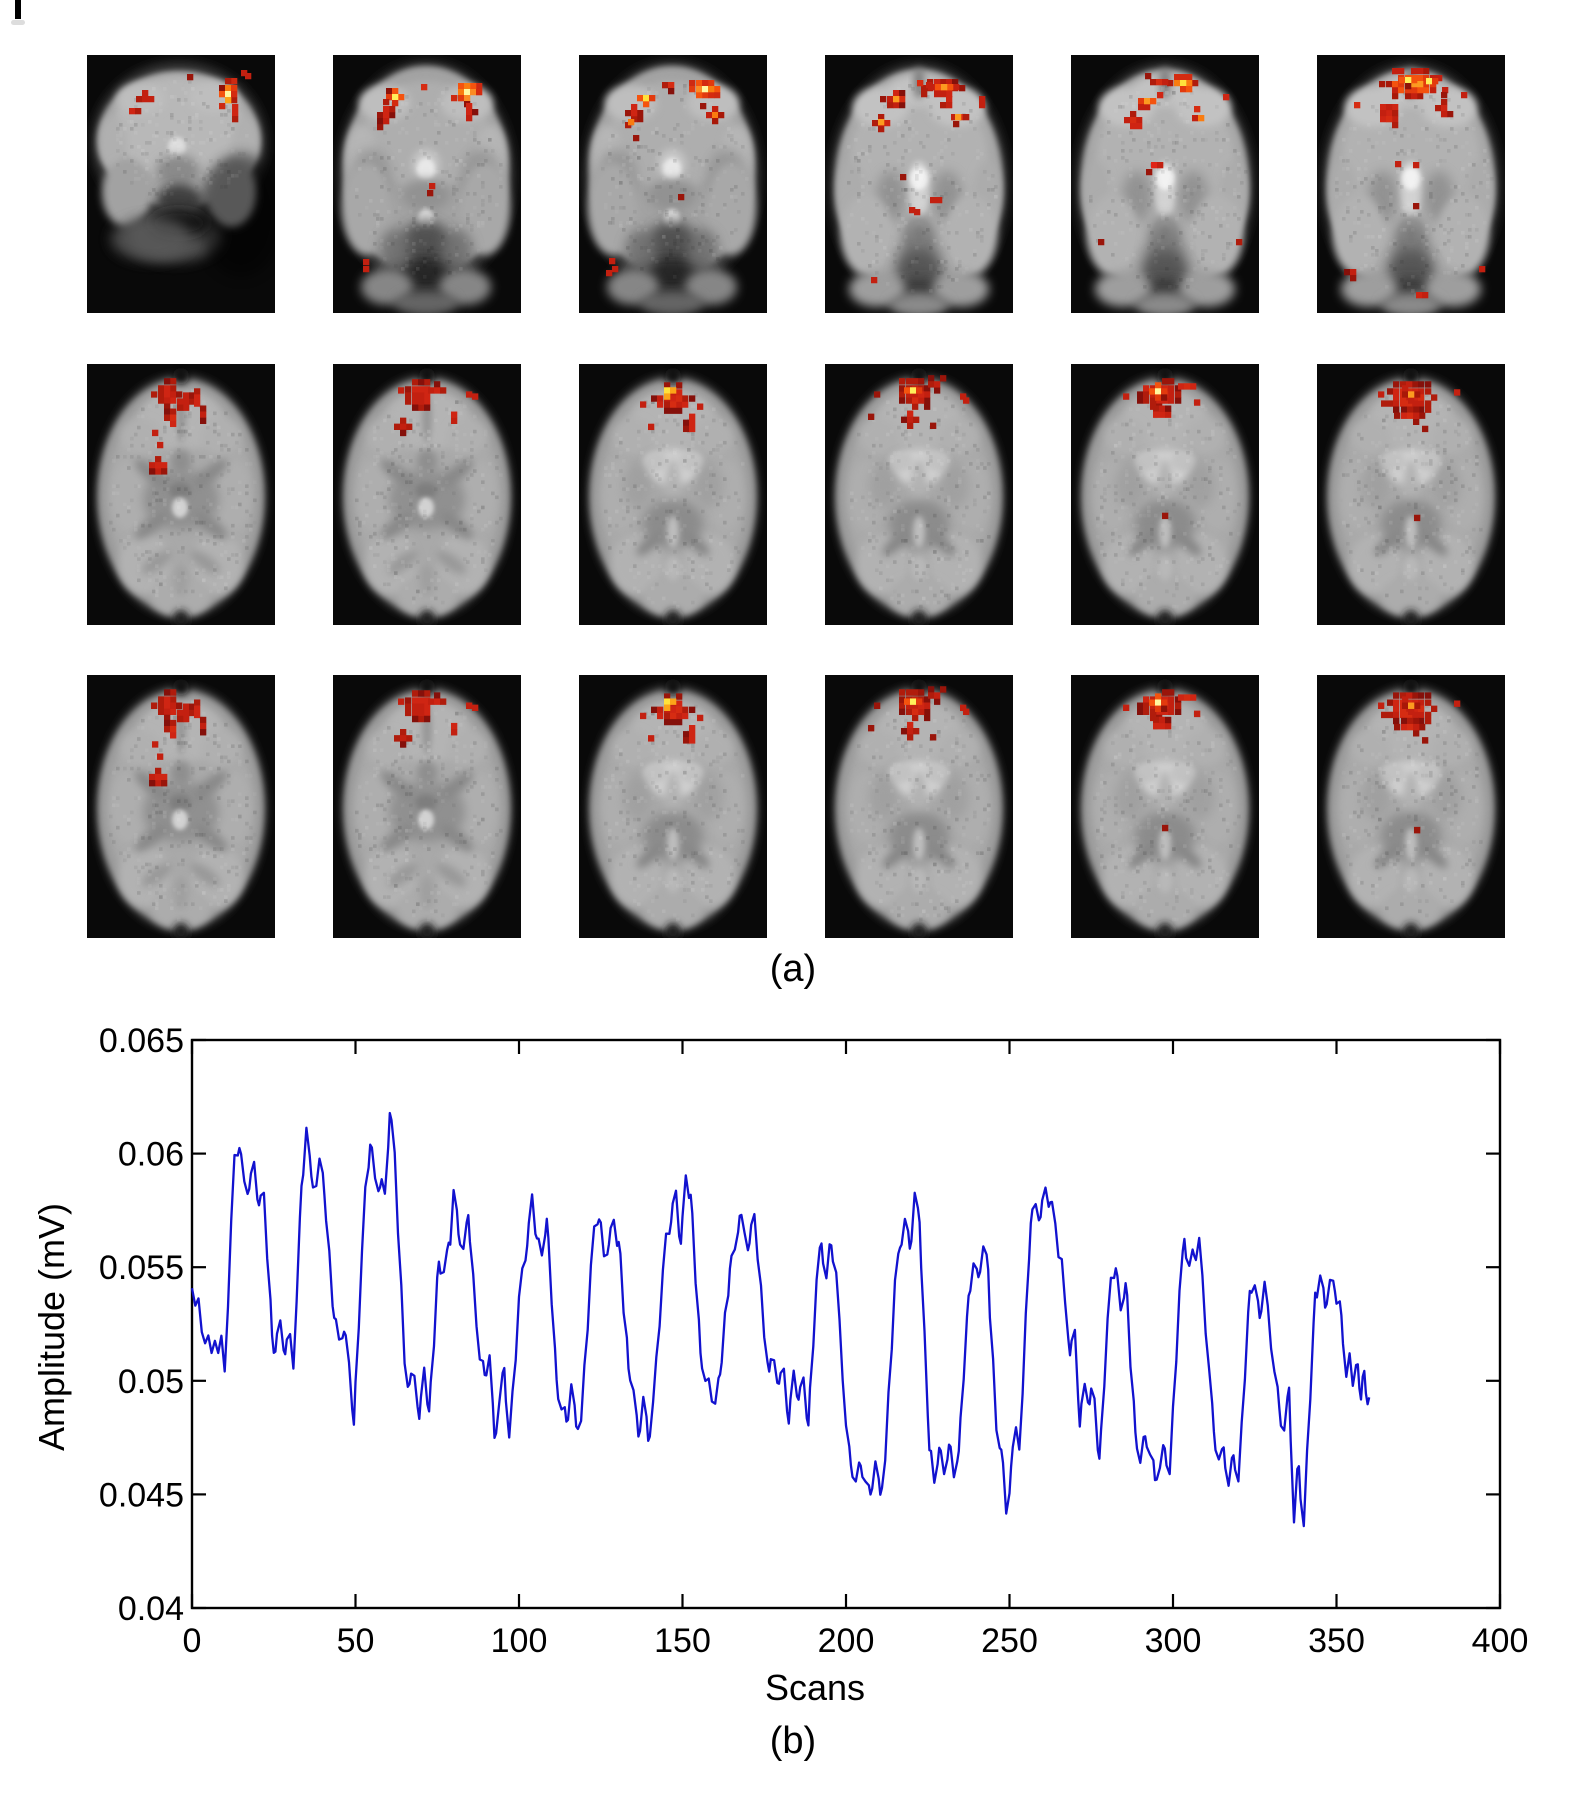 Image resolution: width=1584 pixels, height=1802 pixels. I want to click on svg-text: 0.05, so click(151, 1382).